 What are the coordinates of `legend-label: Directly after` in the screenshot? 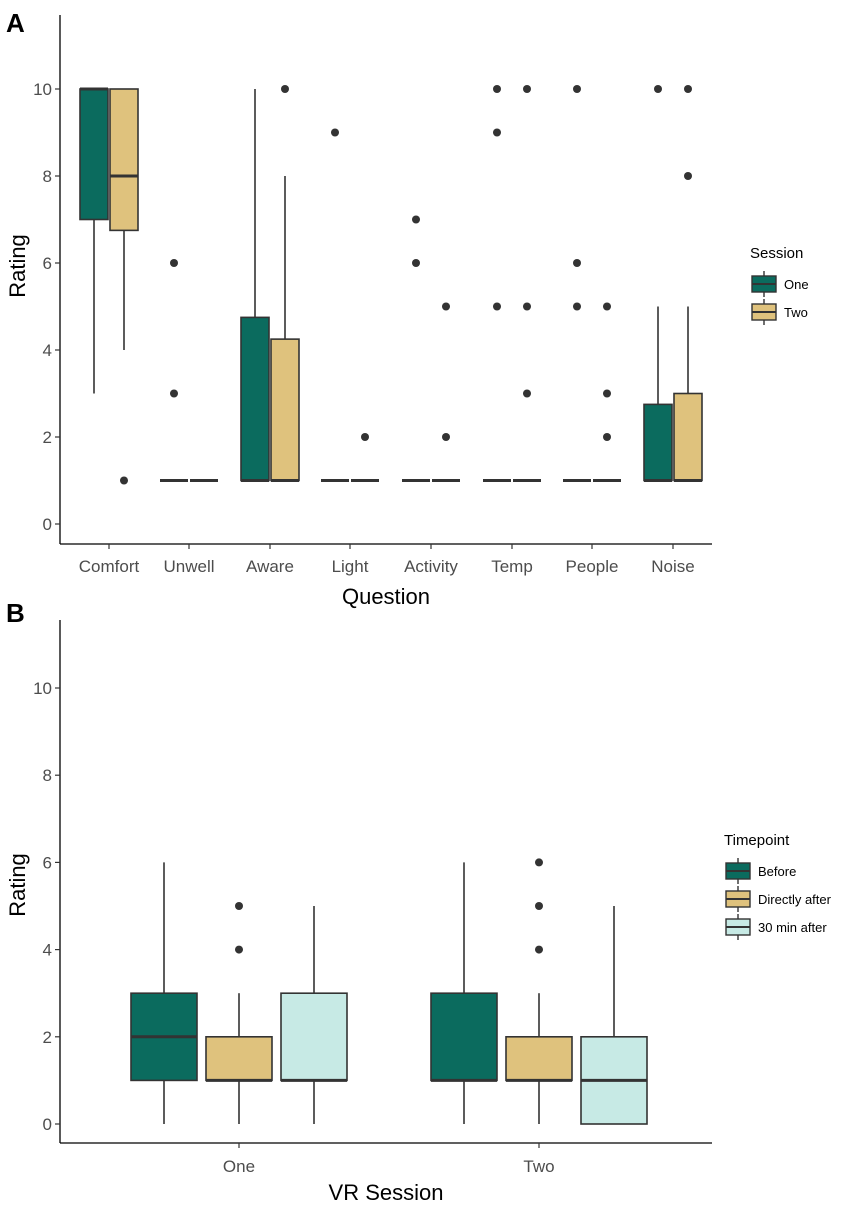 It's located at (795, 899).